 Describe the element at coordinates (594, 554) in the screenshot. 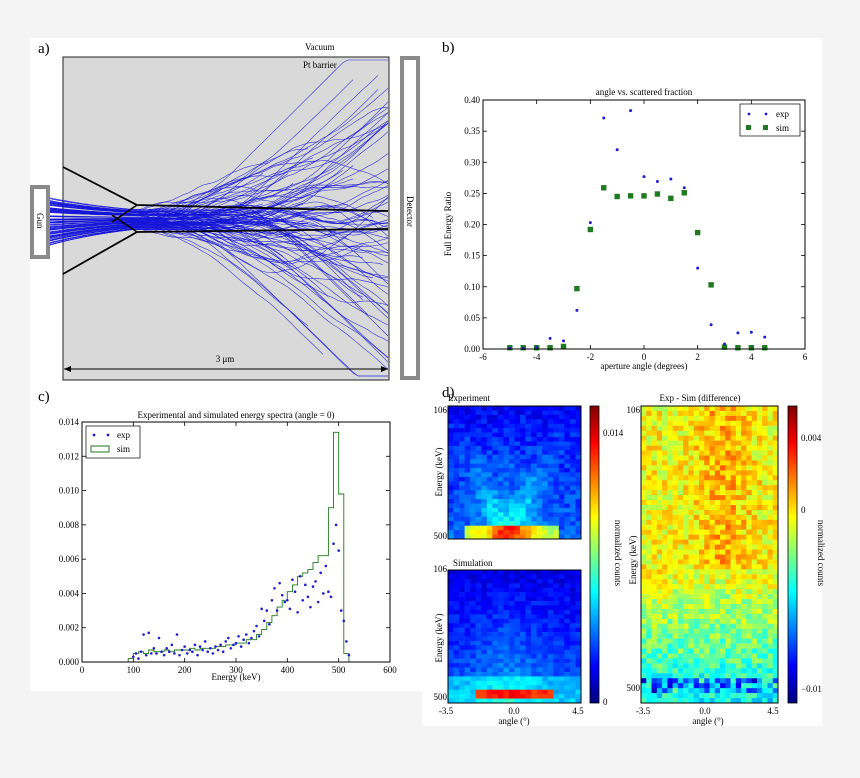

I see `heatmap-left-colorbar` at that location.